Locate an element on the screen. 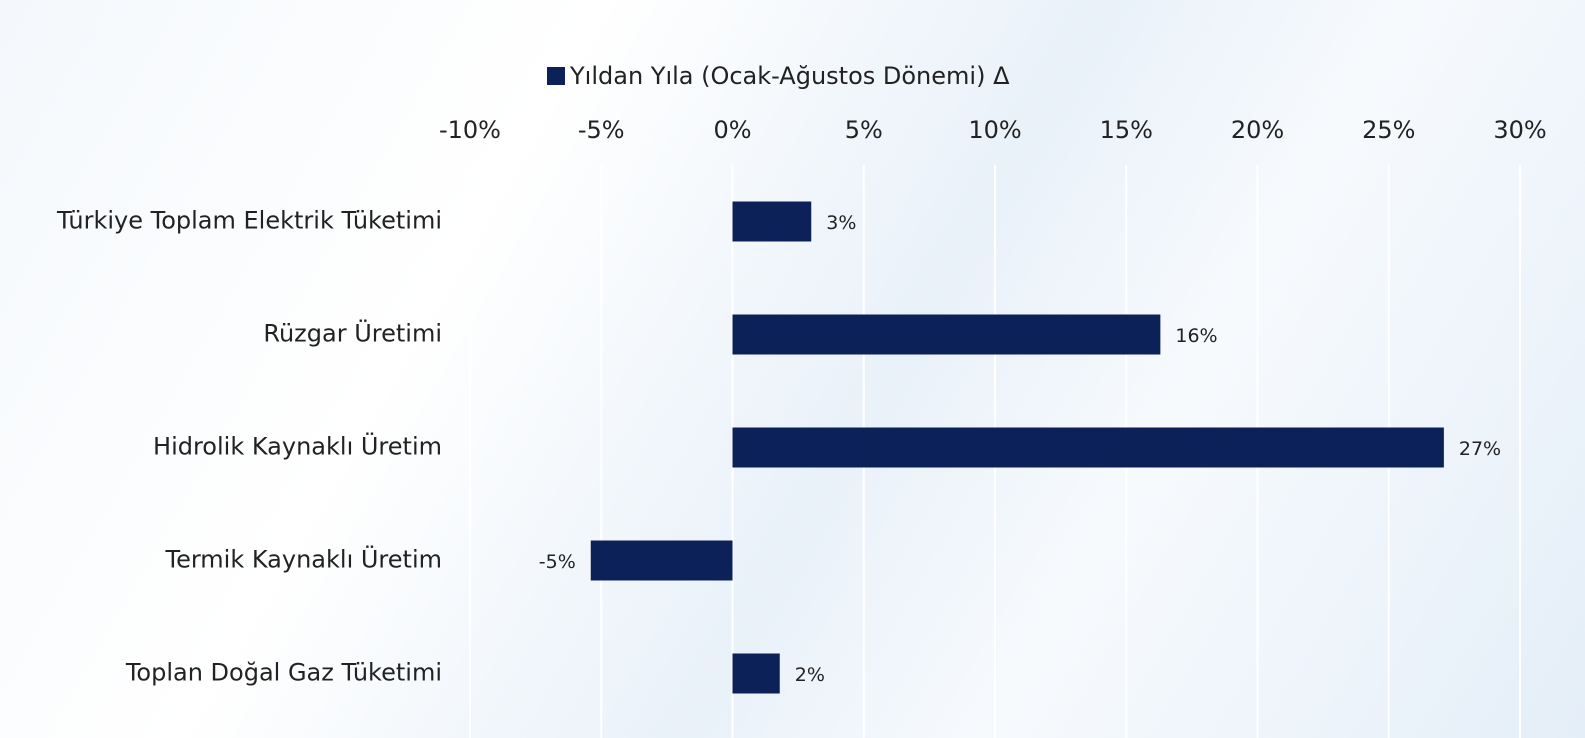 This screenshot has height=738, width=1585. x-tick-label: 5% is located at coordinates (864, 130).